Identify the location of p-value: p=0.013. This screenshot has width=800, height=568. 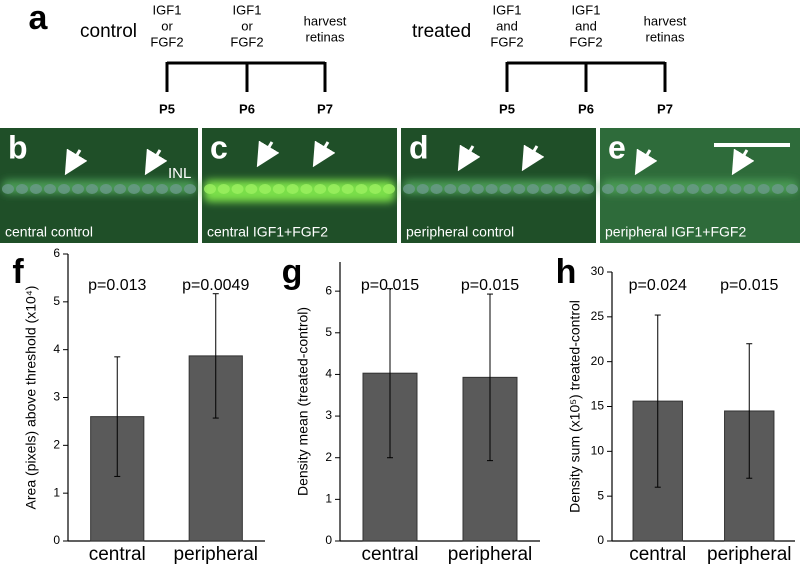
(117, 285).